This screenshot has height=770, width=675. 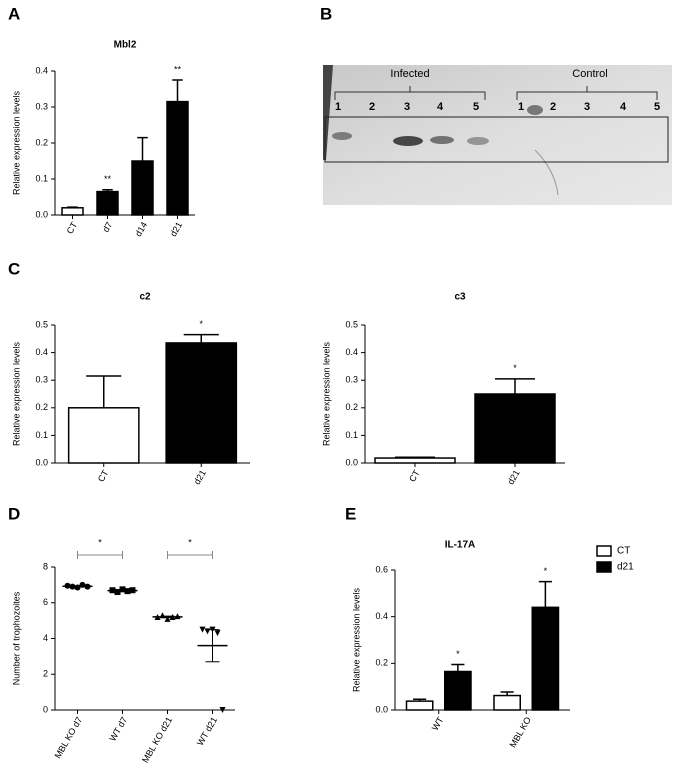 I want to click on chart-title: Mbl2, so click(x=125, y=45).